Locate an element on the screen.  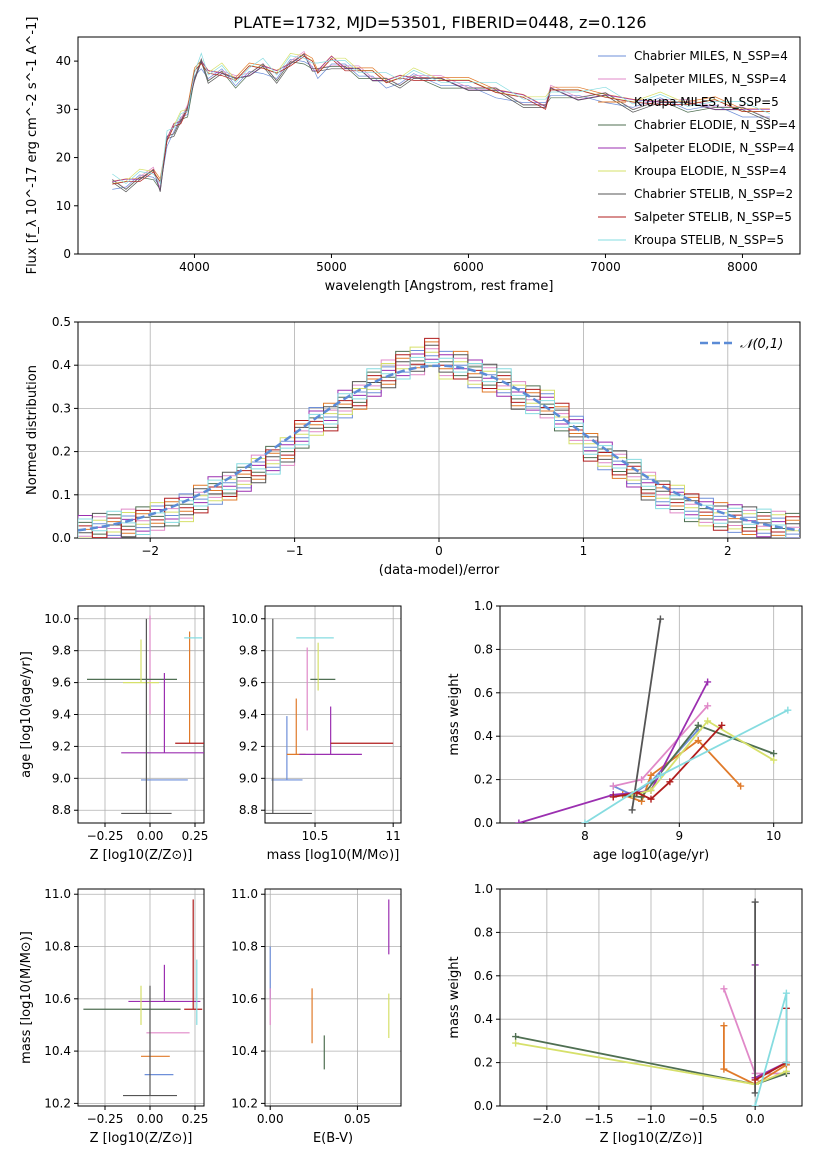
y-tick-label: 40 is located at coordinates (63, 61).